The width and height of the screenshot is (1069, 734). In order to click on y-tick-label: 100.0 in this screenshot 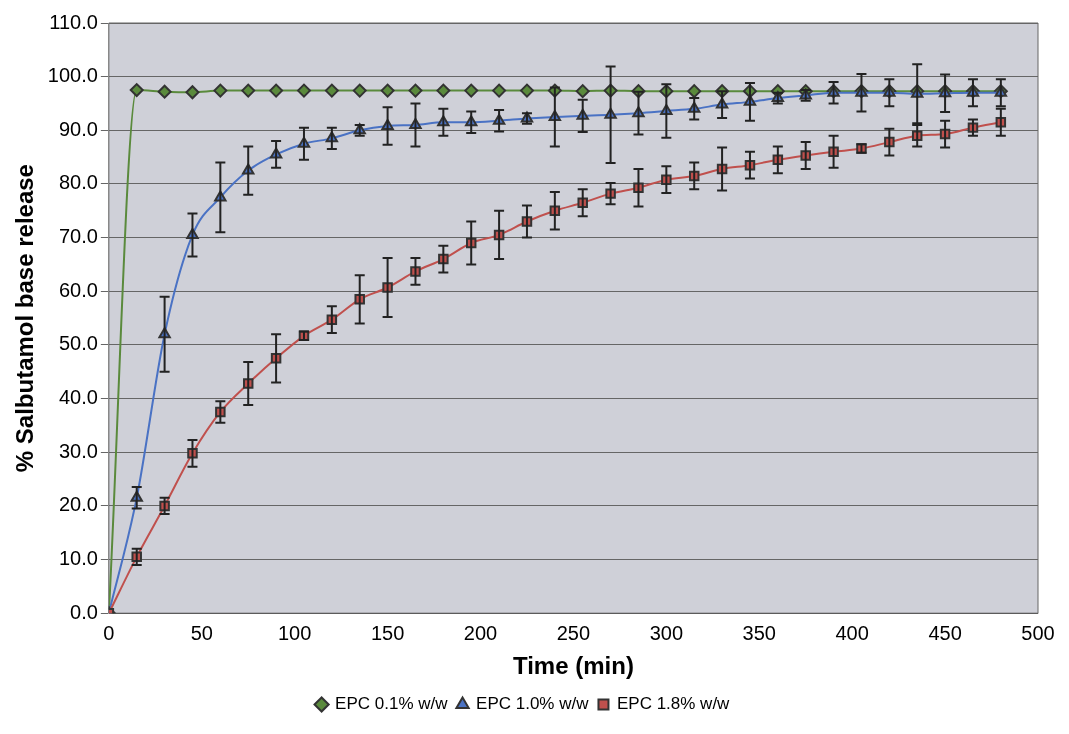, I will do `click(72, 75)`.